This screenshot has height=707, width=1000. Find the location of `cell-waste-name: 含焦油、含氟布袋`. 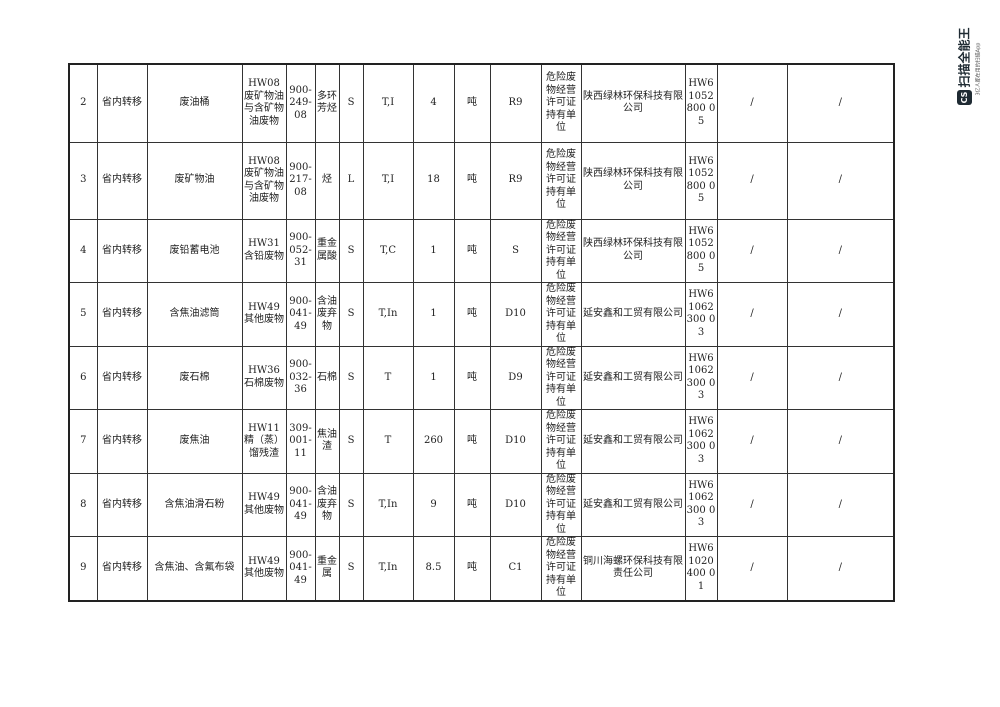

cell-waste-name: 含焦油、含氟布袋 is located at coordinates (194, 568).